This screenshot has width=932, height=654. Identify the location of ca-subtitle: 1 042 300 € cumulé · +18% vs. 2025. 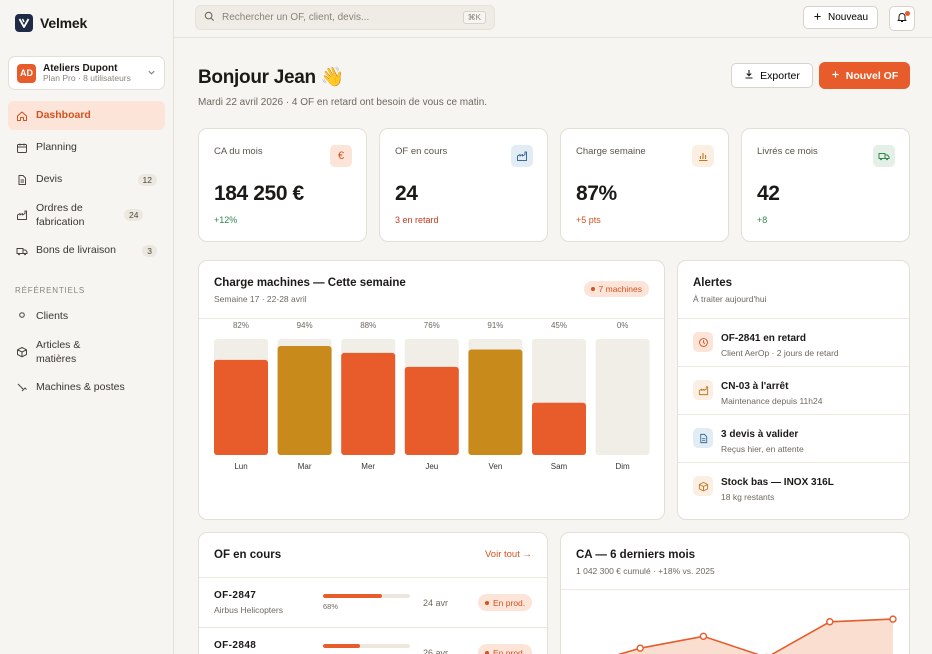
(645, 571).